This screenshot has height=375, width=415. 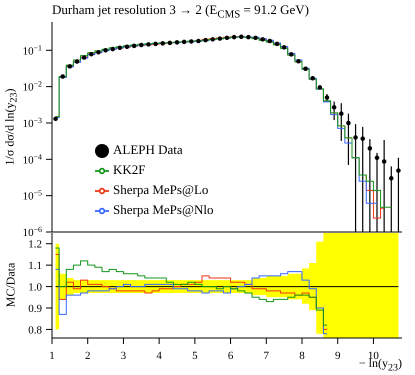 What do you see at coordinates (302, 356) in the screenshot?
I see `x-tick-label: 8` at bounding box center [302, 356].